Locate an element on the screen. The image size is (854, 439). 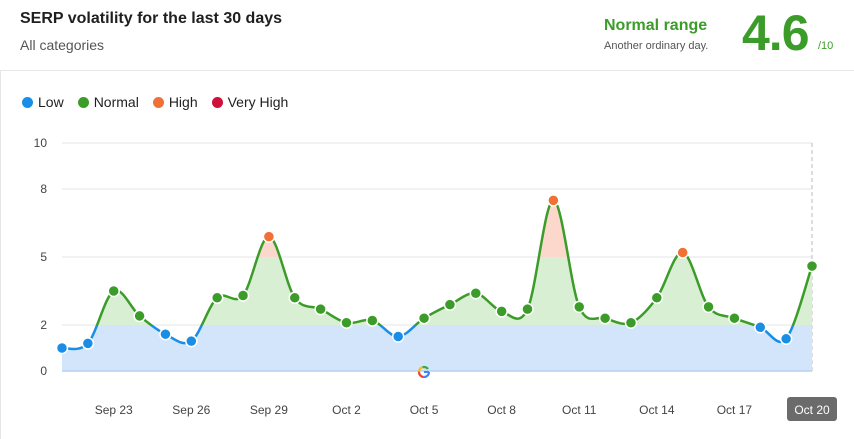
x-tick-label: Oct 2 is located at coordinates (346, 410).